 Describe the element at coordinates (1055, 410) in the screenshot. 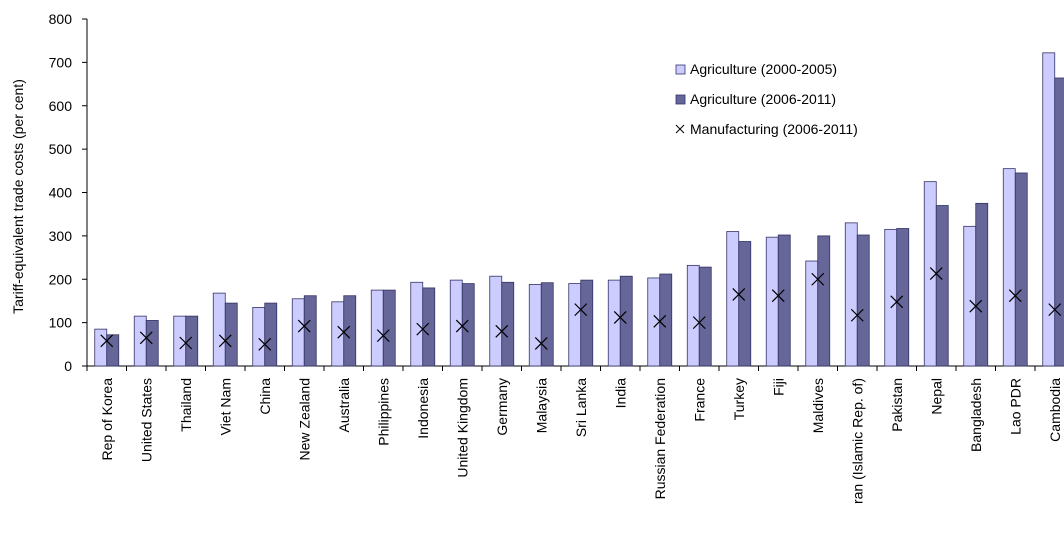

I see `x-tick-label: Cambodia` at that location.